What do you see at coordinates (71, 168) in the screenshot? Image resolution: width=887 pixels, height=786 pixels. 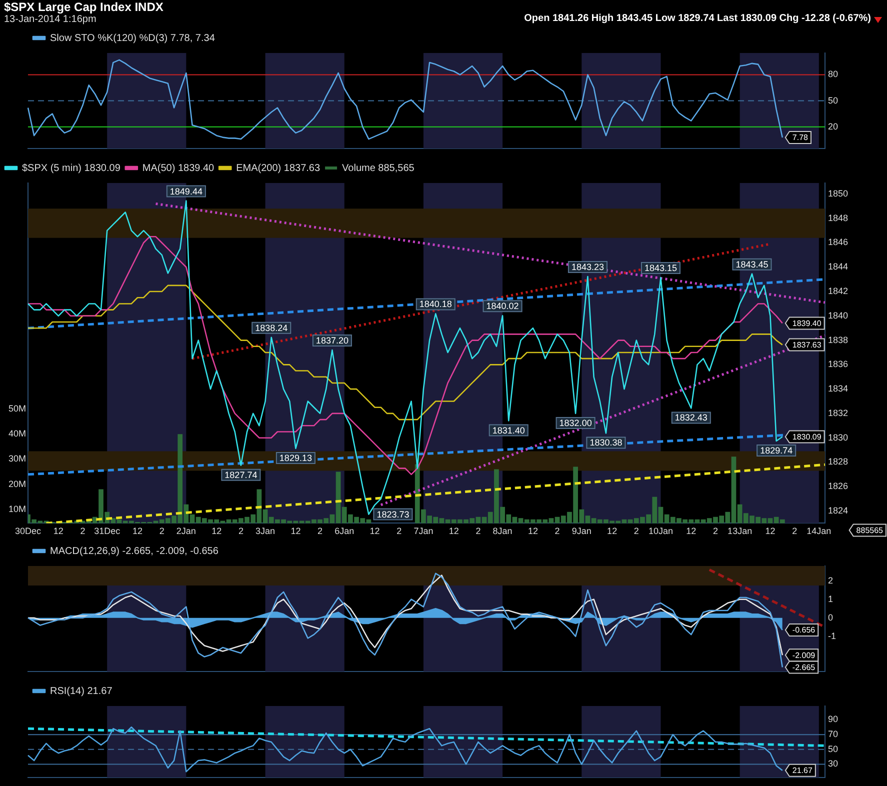 I see `legend-label: $SPX (5 min) 1830.09` at bounding box center [71, 168].